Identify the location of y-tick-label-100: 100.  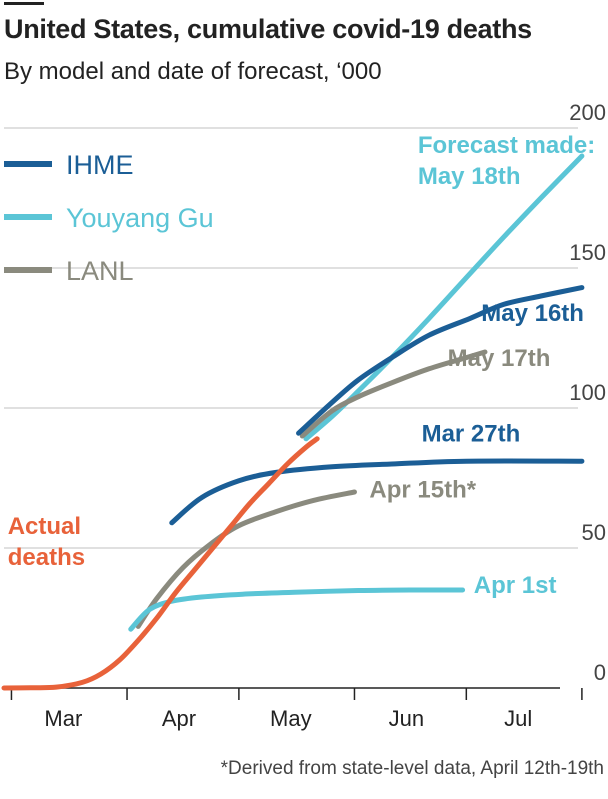
(587, 392).